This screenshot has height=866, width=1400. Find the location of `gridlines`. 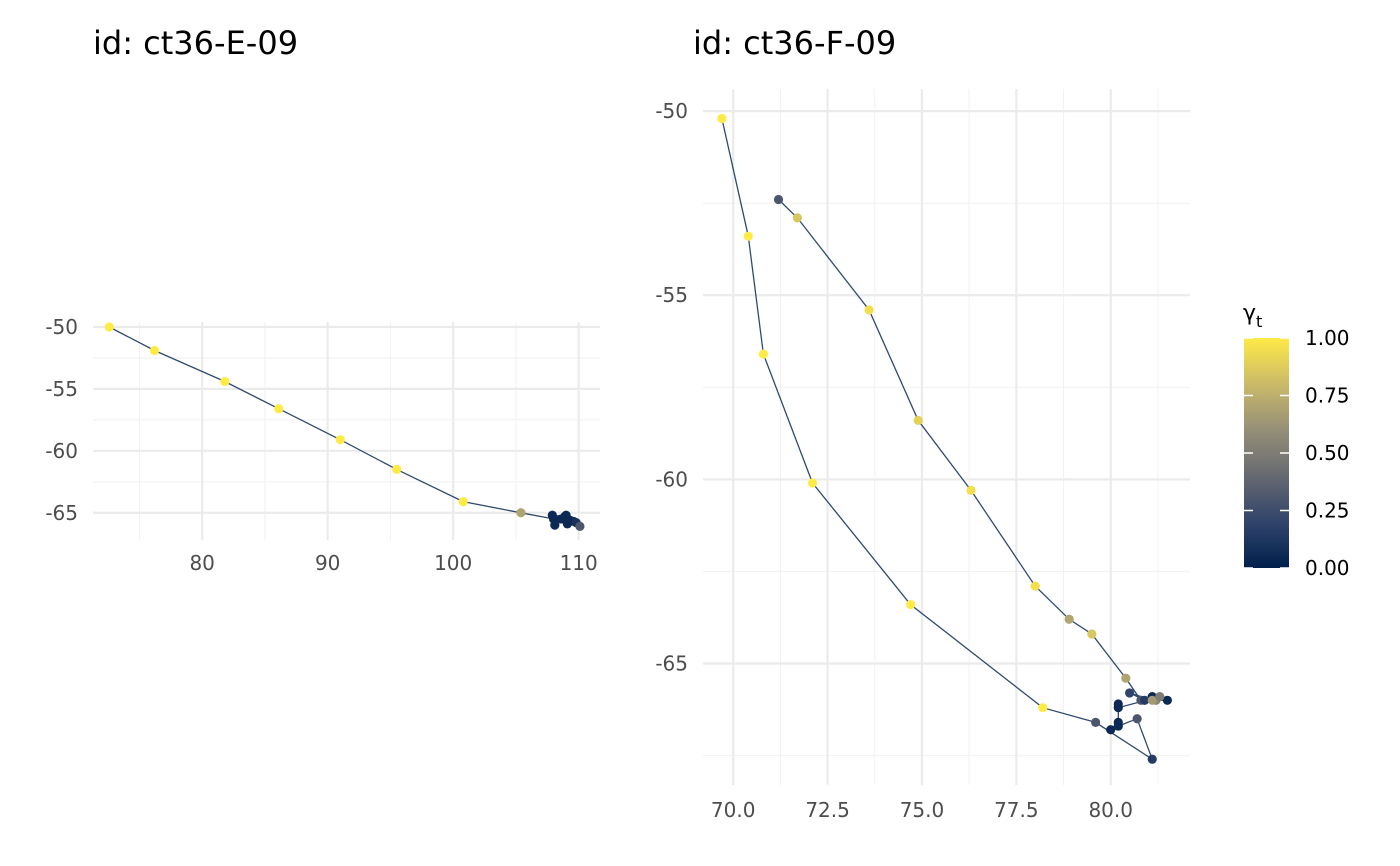

gridlines is located at coordinates (346, 431).